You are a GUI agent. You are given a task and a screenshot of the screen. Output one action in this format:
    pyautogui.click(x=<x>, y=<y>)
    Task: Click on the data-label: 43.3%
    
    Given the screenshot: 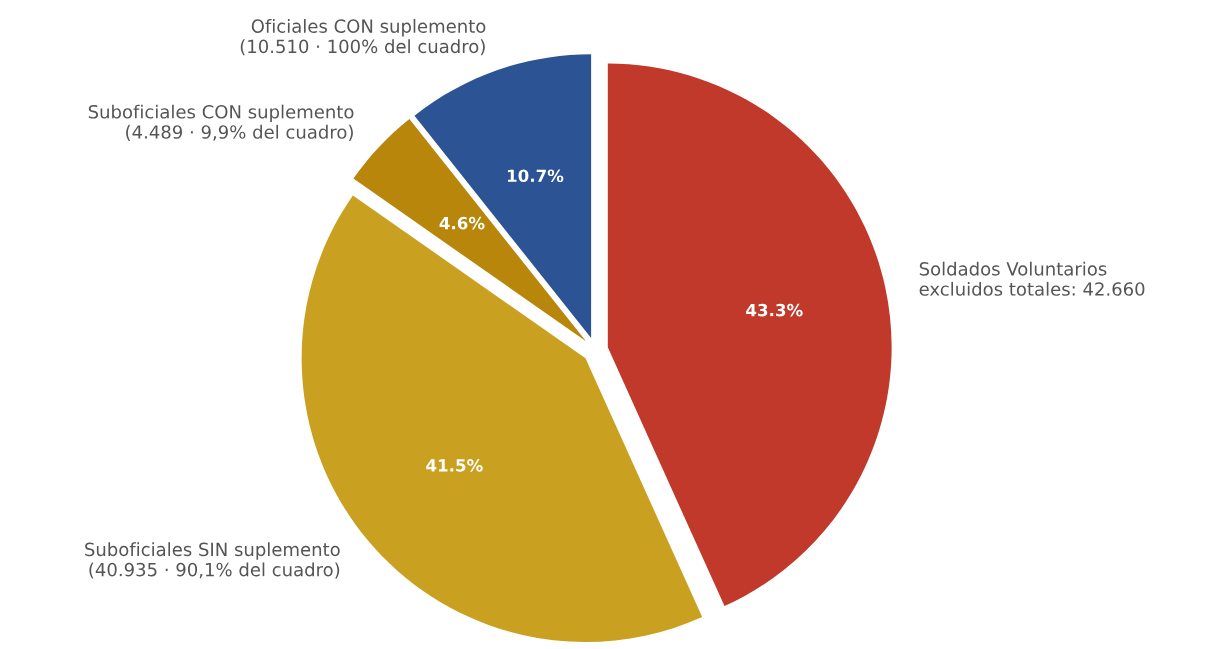 What is the action you would take?
    pyautogui.click(x=774, y=310)
    